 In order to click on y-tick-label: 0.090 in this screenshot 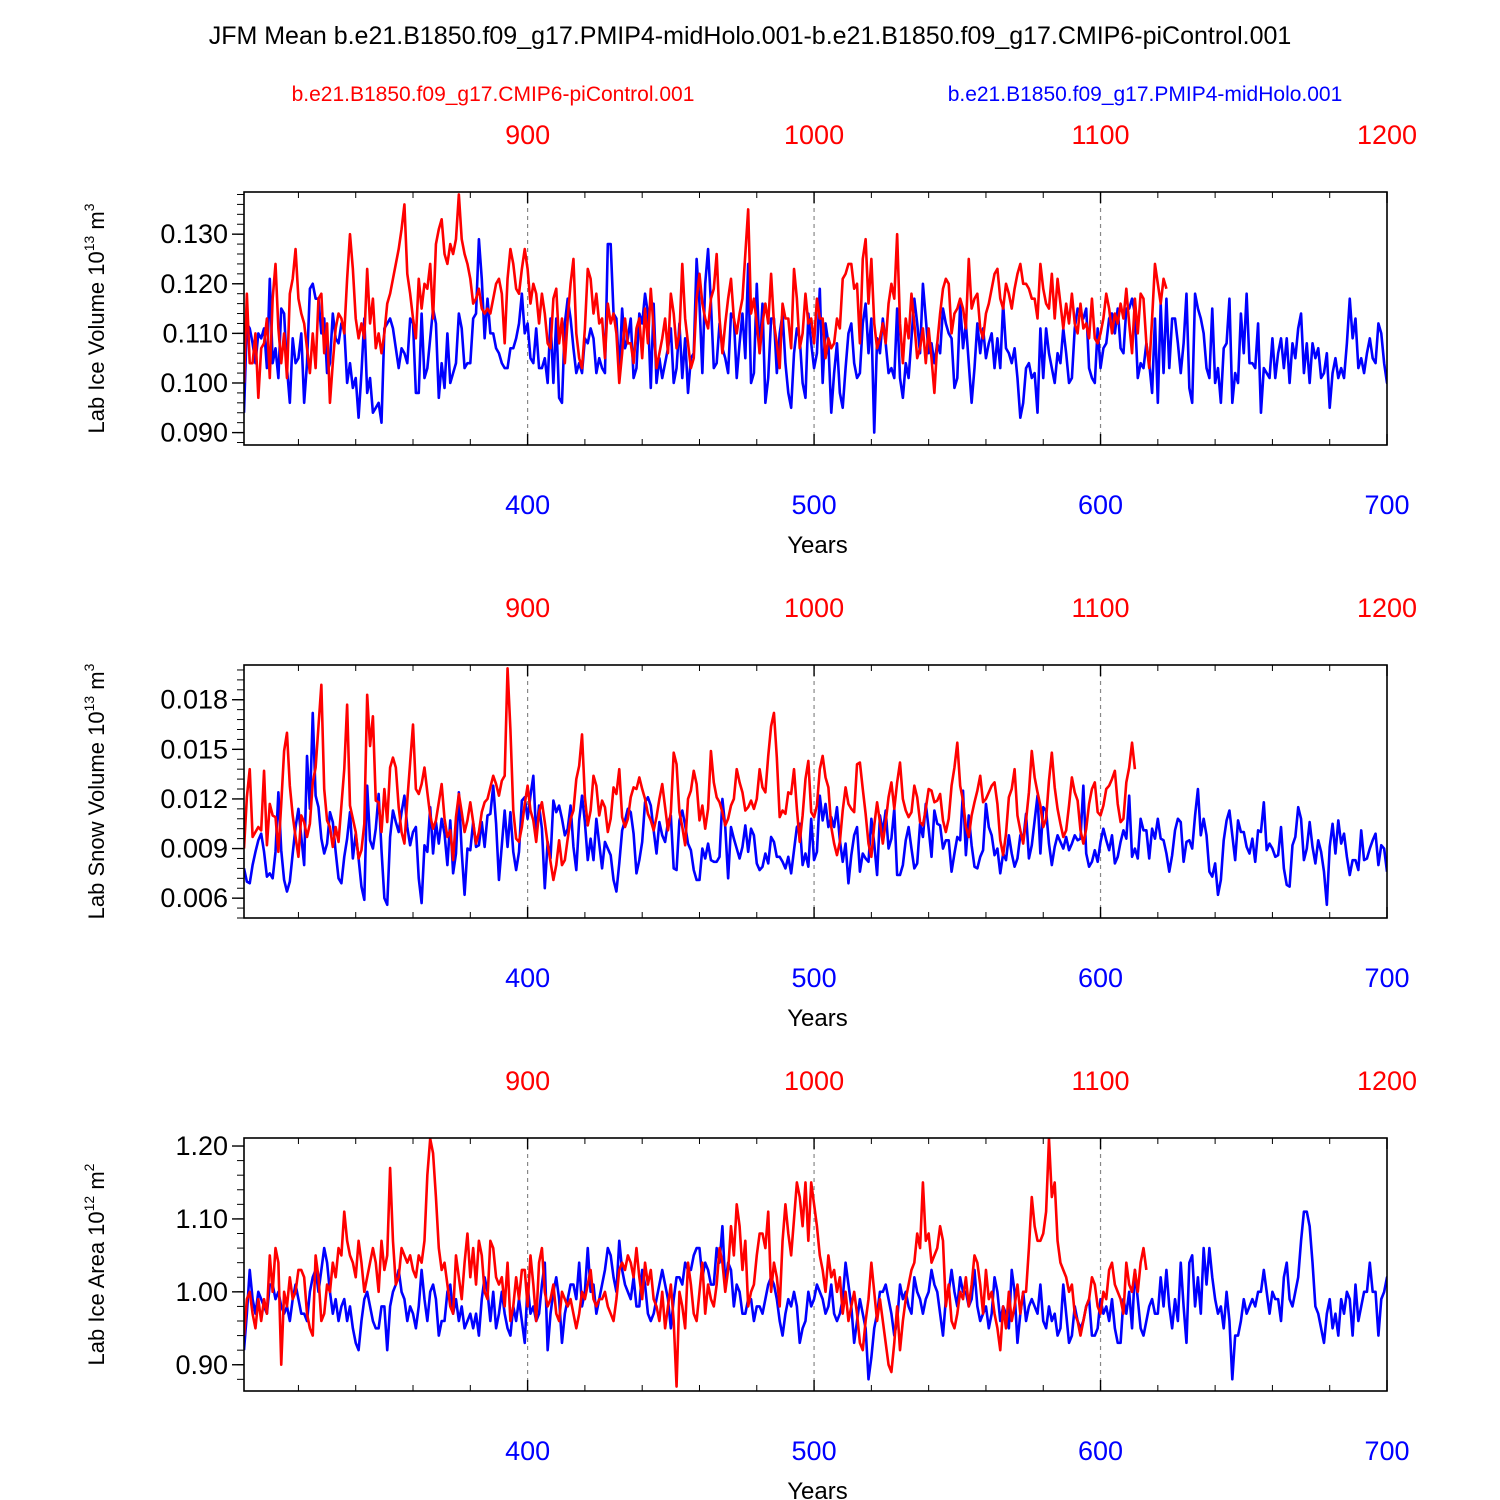, I will do `click(194, 433)`.